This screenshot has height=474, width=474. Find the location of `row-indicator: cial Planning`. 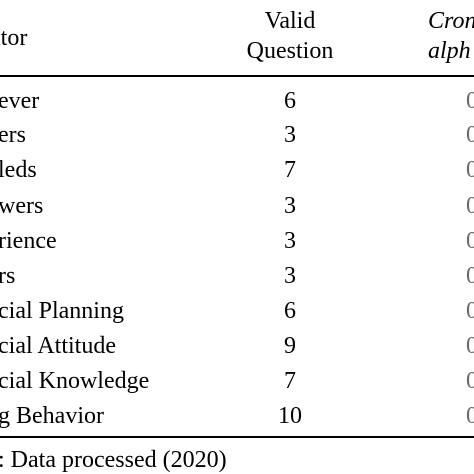

row-indicator: cial Planning is located at coordinates (62, 311).